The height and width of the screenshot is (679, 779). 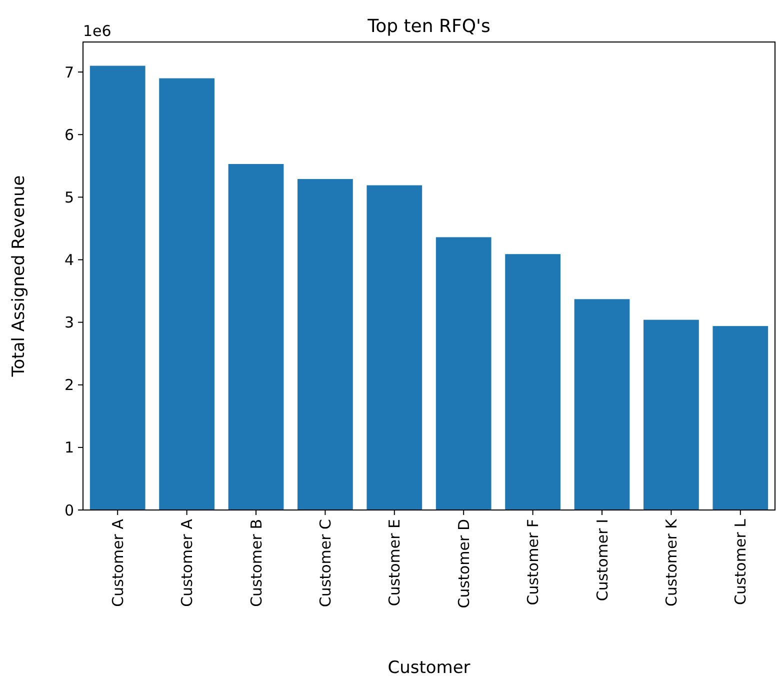 What do you see at coordinates (256, 563) in the screenshot?
I see `x-tick-label: Customer B` at bounding box center [256, 563].